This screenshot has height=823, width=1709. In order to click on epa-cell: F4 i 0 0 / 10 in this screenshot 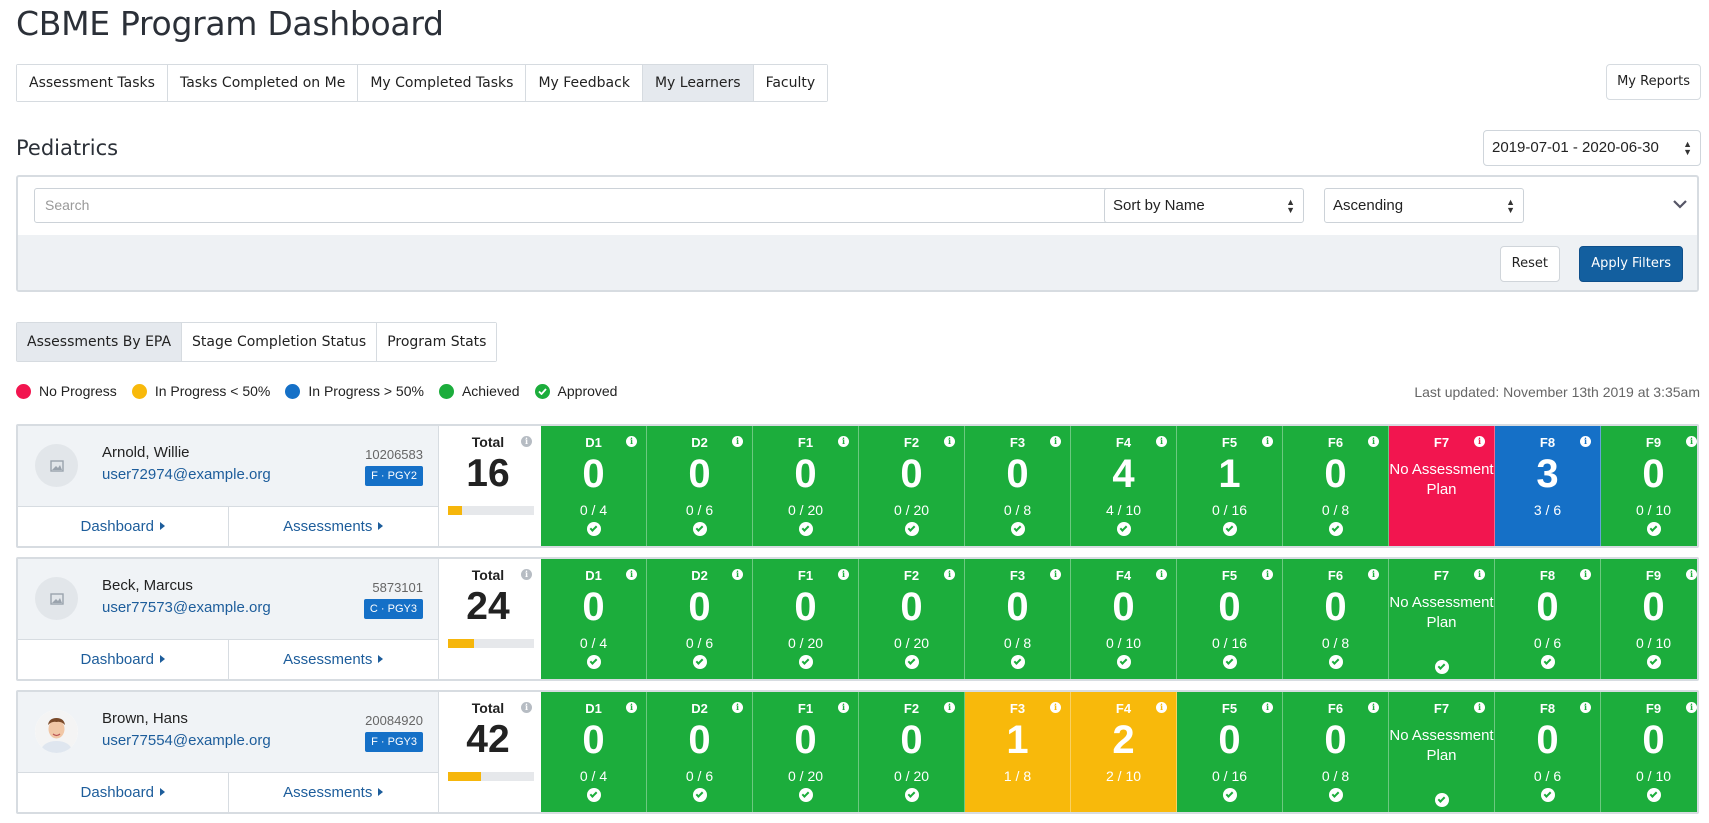, I will do `click(1124, 619)`.